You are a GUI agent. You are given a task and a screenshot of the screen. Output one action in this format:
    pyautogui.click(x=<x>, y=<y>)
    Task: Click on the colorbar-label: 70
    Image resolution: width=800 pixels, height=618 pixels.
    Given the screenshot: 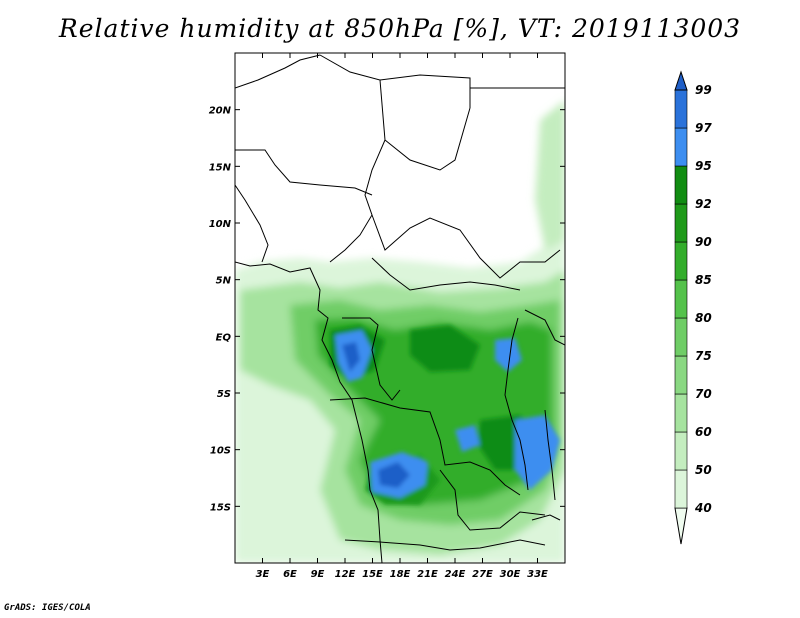 What is the action you would take?
    pyautogui.click(x=703, y=394)
    